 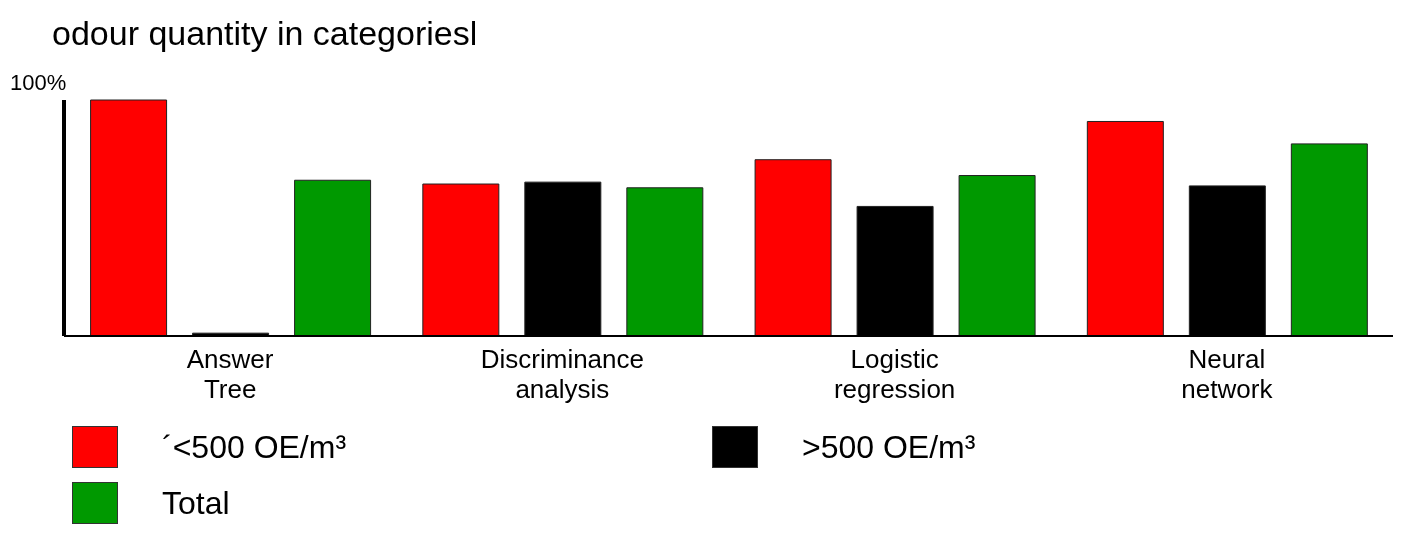 What do you see at coordinates (254, 447) in the screenshot?
I see `legend-label: ´<500 OE/m³` at bounding box center [254, 447].